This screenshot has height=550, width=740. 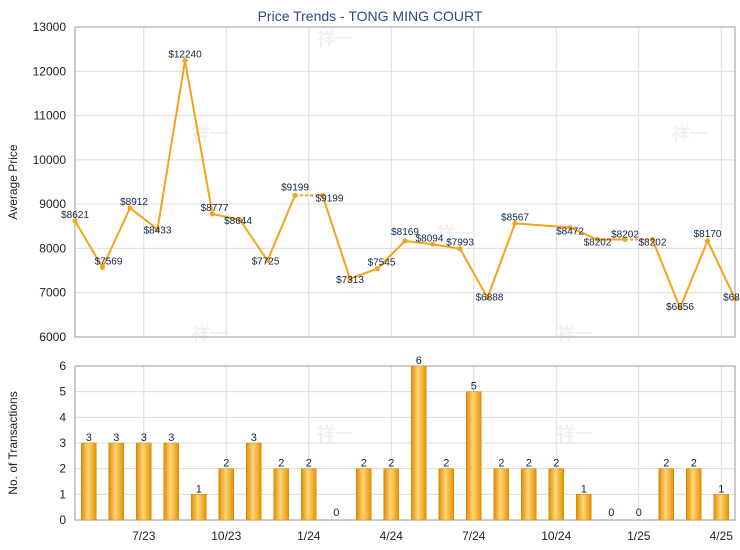 I want to click on x-tick-label: 10/23, so click(x=226, y=536).